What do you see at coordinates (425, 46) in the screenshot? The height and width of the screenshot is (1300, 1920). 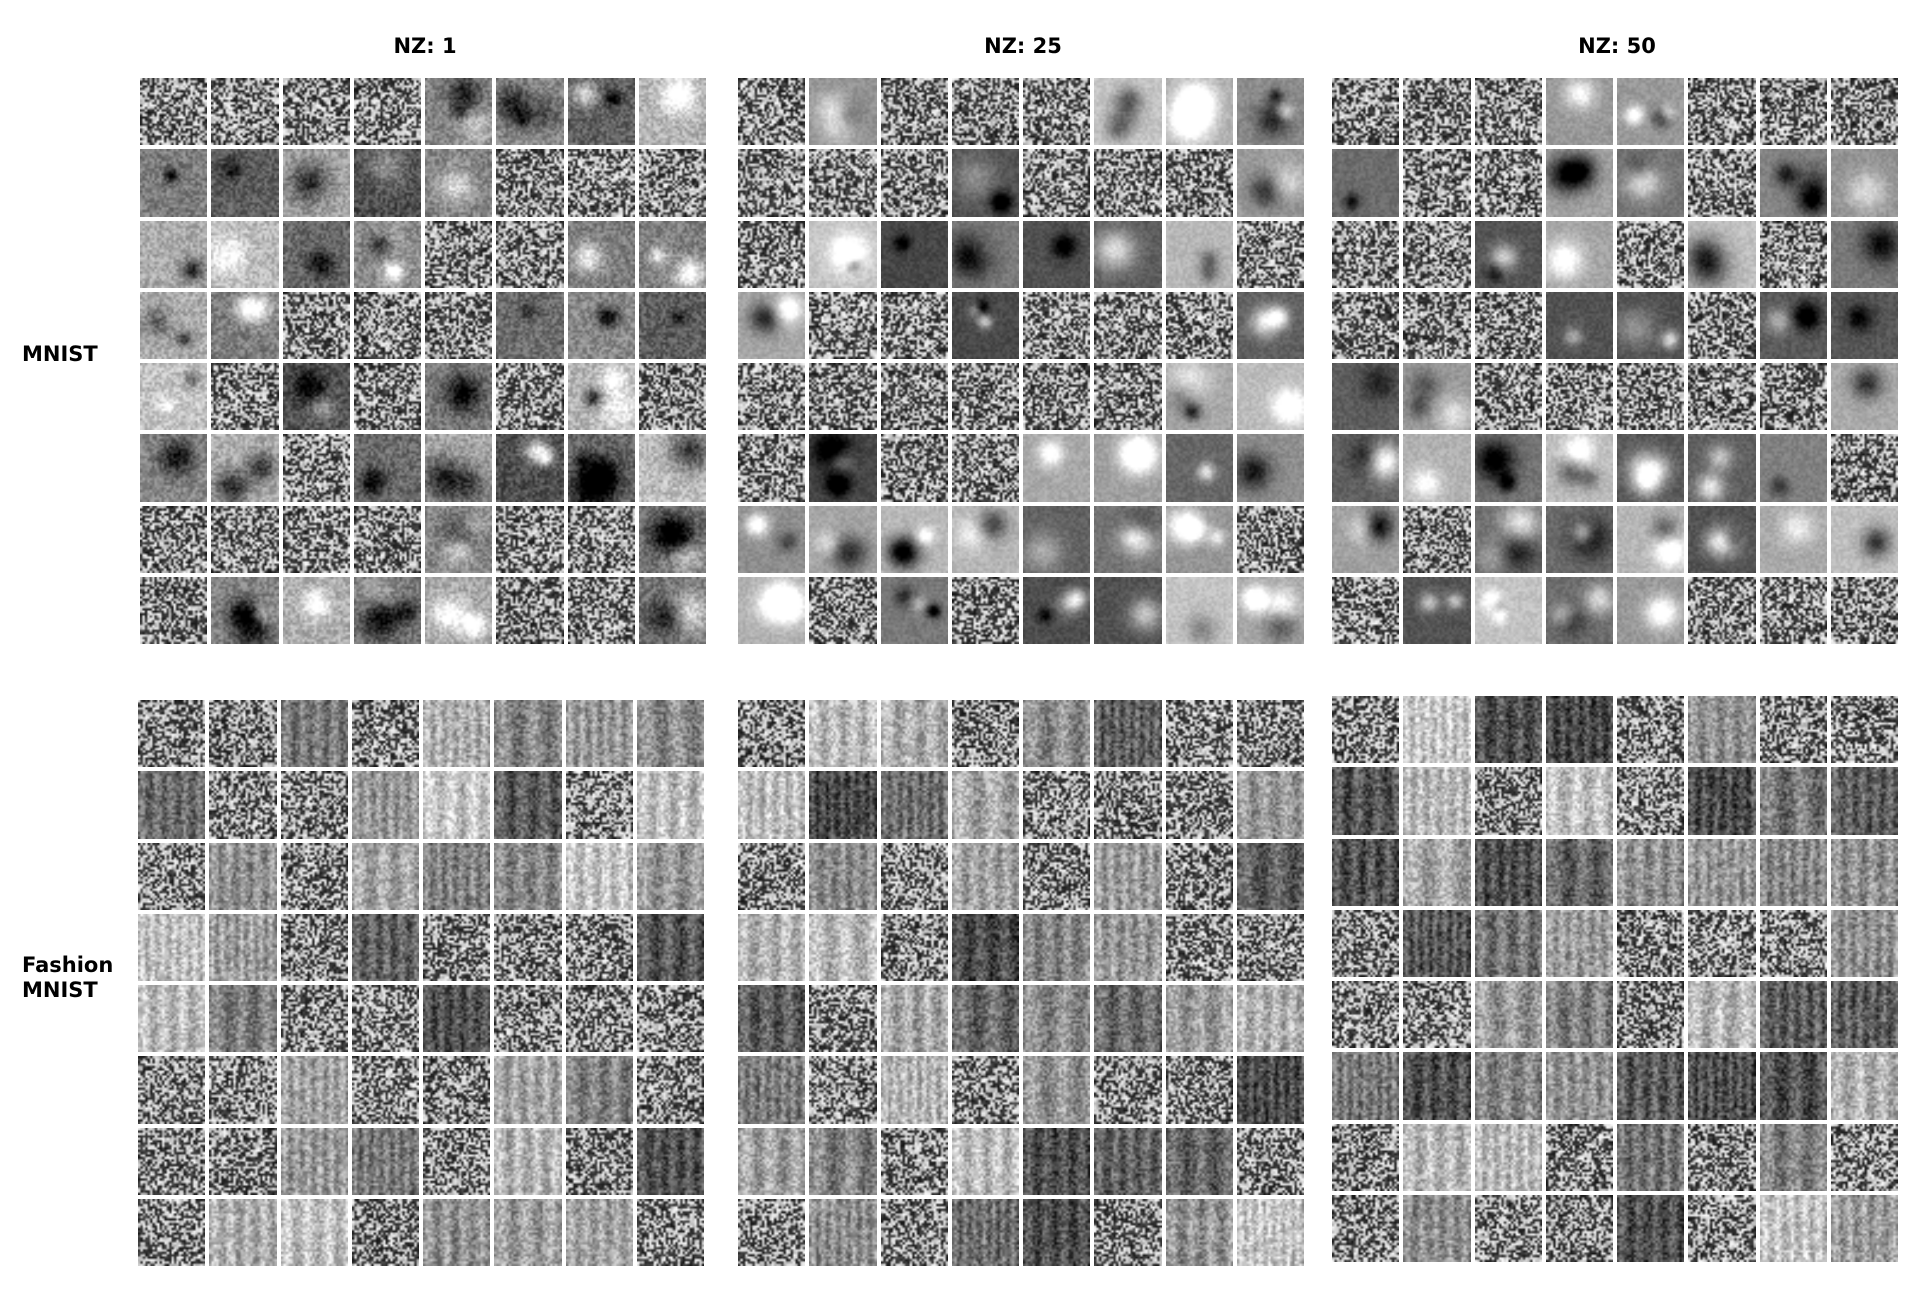 I see `column-title-nz-1: NZ: 1` at bounding box center [425, 46].